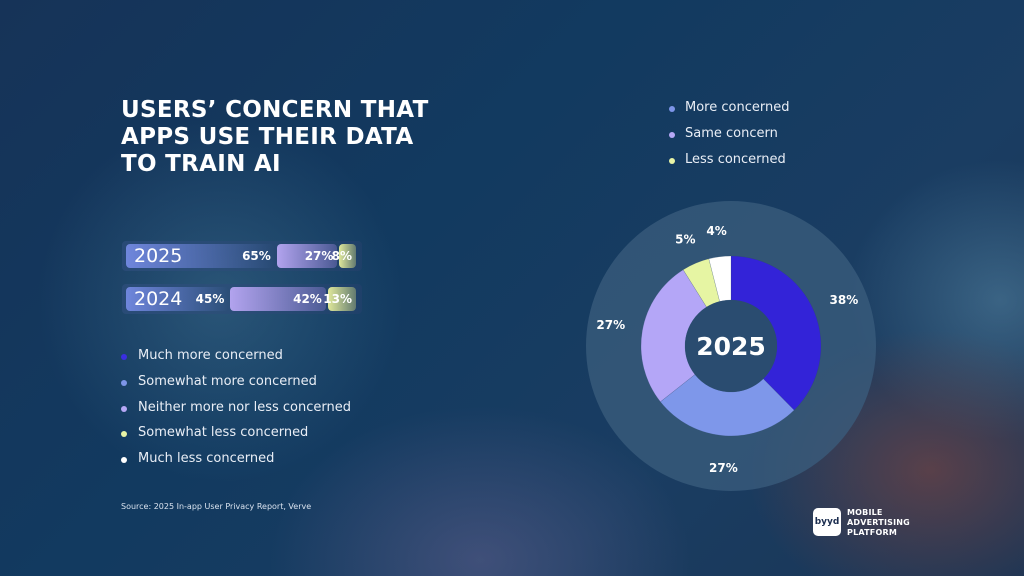 This screenshot has height=576, width=1024. I want to click on bar-year-label: 2025, so click(158, 256).